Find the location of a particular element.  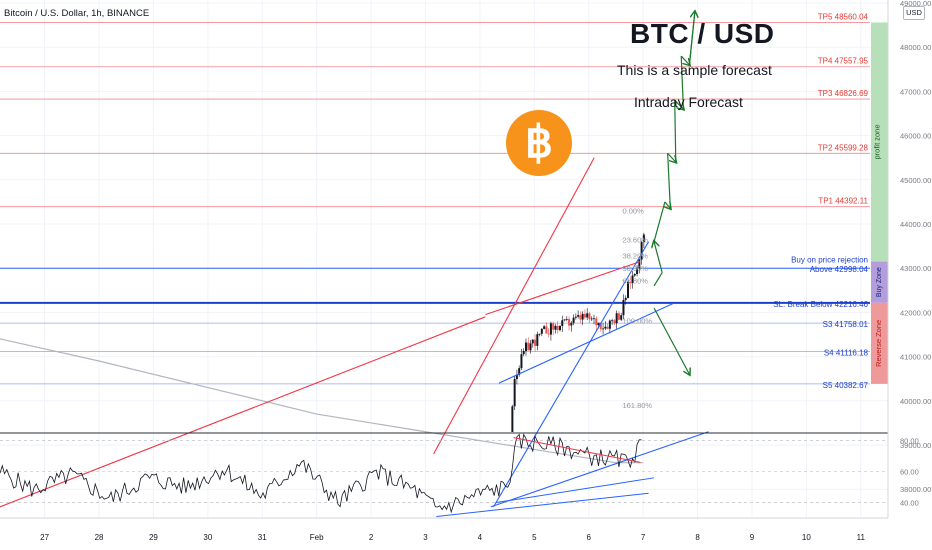

profit-zone-band is located at coordinates (879, 142).